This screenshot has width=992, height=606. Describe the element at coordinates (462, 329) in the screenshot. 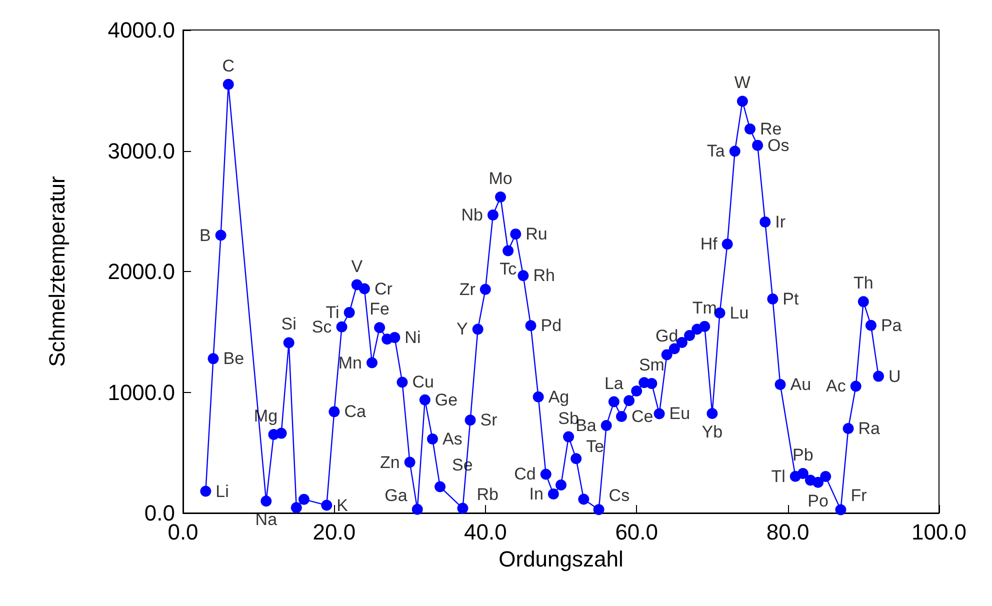

I see `annotation: Y` at that location.